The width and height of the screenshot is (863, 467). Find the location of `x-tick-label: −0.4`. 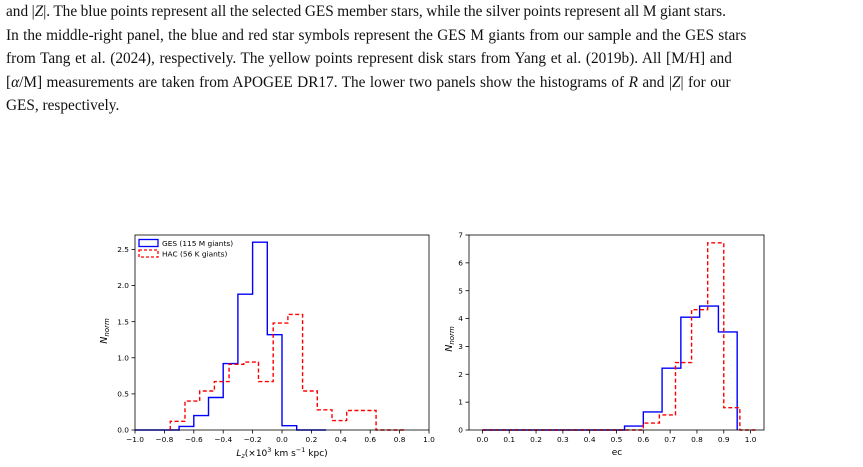

x-tick-label: −0.4 is located at coordinates (223, 439).